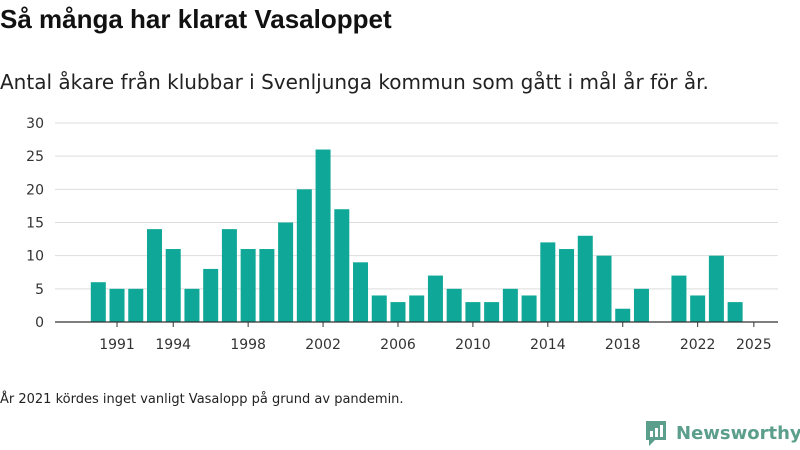 Image resolution: width=800 pixels, height=450 pixels. I want to click on bar-2013, so click(529, 308).